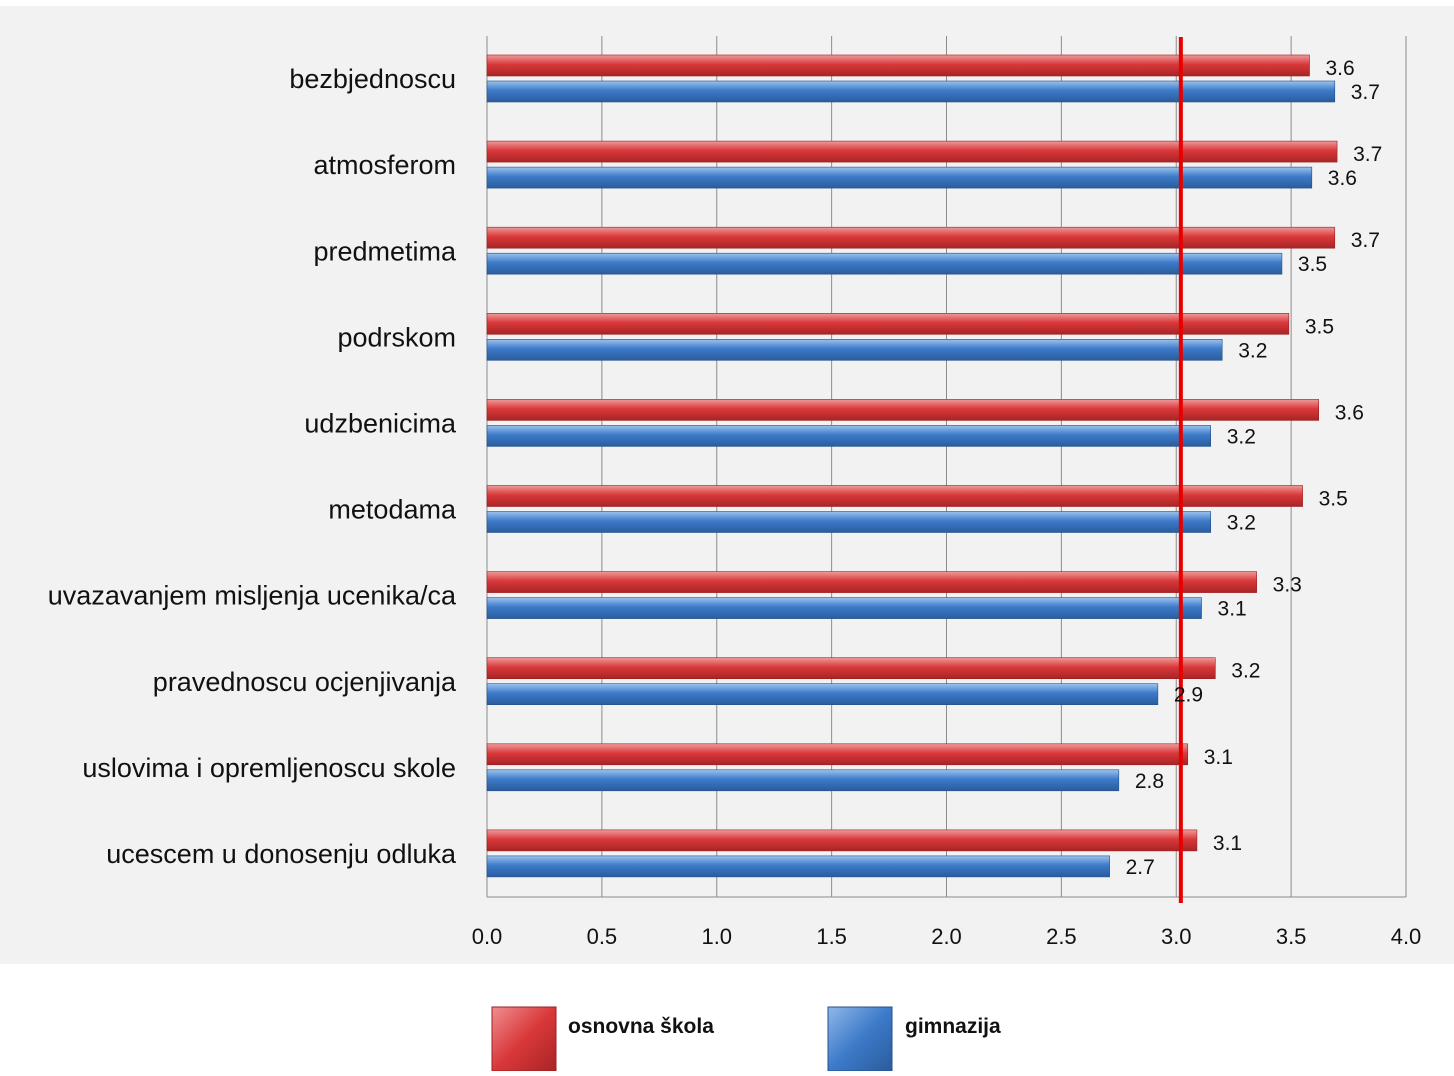 Image resolution: width=1454 pixels, height=1076 pixels. What do you see at coordinates (716, 936) in the screenshot?
I see `x-tick-label: 1.0` at bounding box center [716, 936].